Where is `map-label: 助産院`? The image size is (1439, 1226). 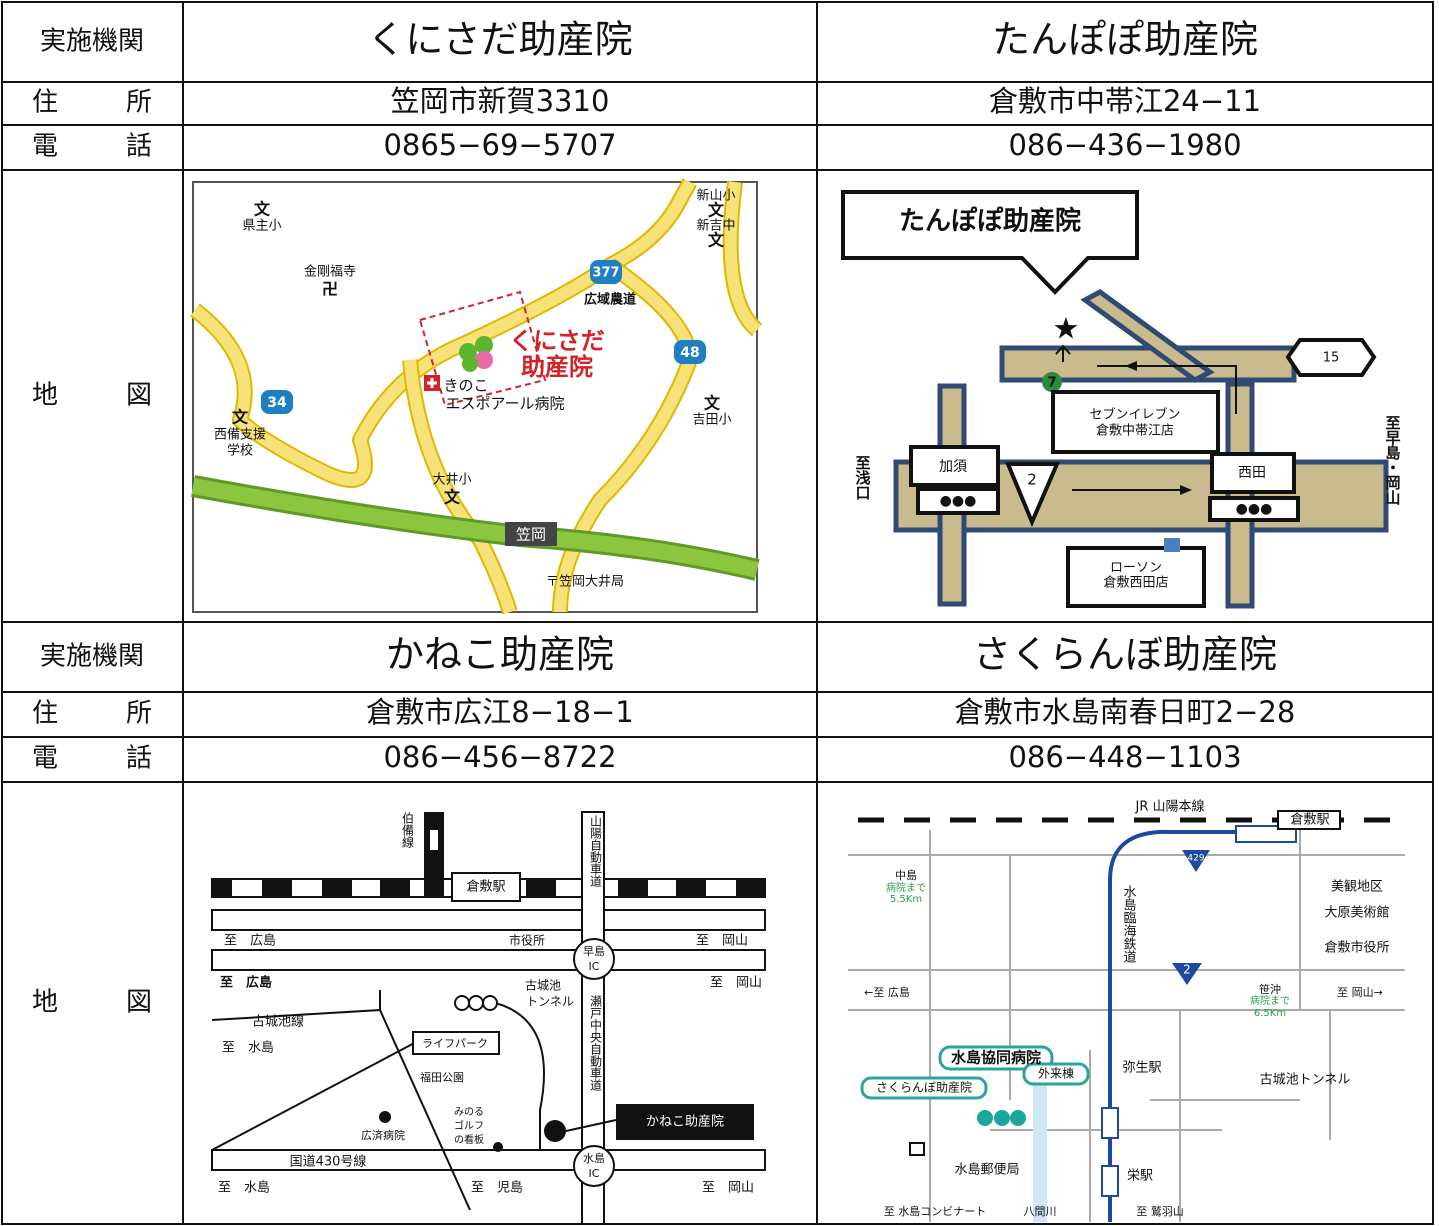
map-label: 助産院 is located at coordinates (557, 367).